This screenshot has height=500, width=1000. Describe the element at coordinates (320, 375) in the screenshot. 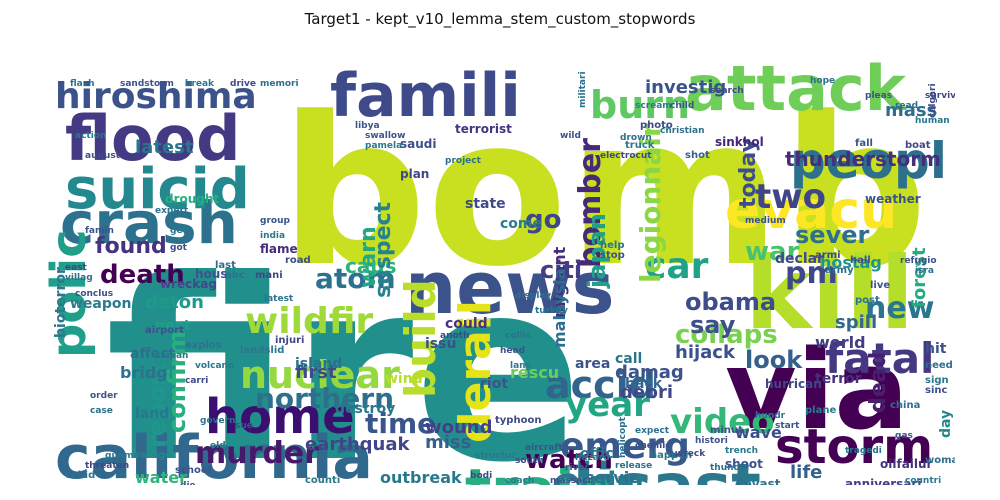

I see `cloud-word-nuclear: nuclear` at that location.